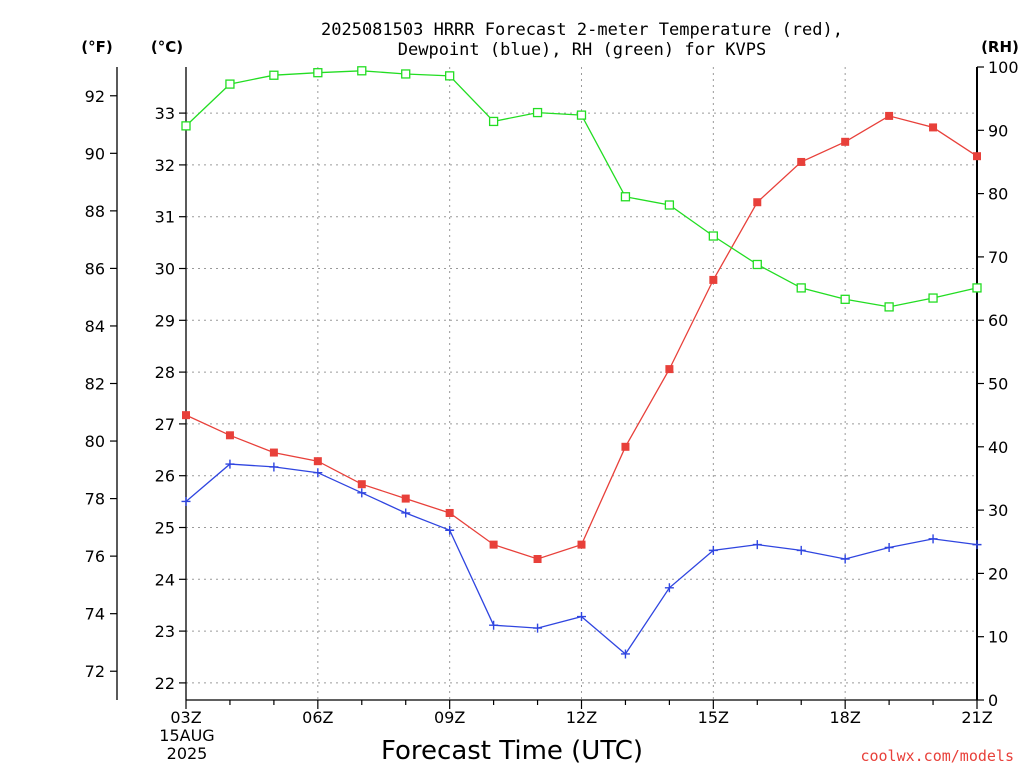 The height and width of the screenshot is (773, 1024). I want to click on fahrenheit-tick-label: 82, so click(95, 384).